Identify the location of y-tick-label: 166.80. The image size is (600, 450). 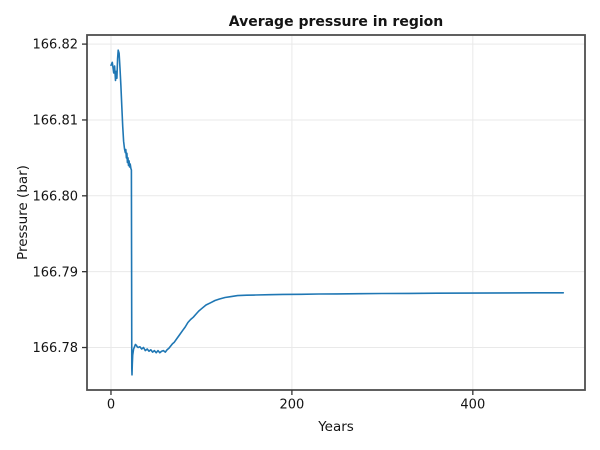
(56, 196).